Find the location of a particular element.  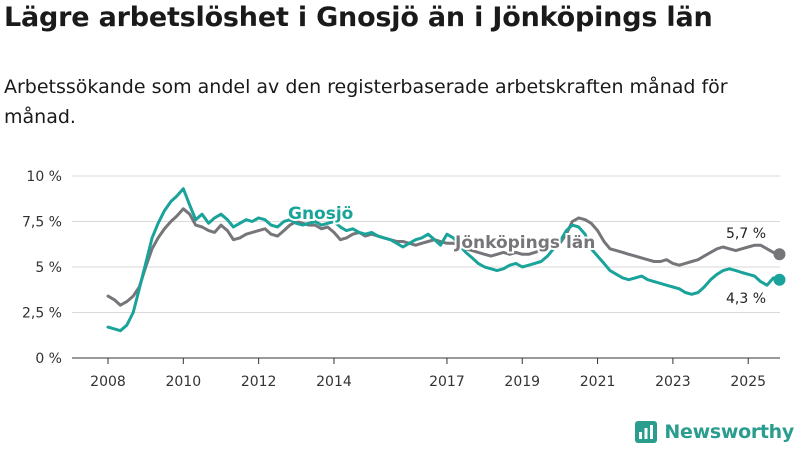

end-value-label-gnosjo: 4,3 % is located at coordinates (746, 299).